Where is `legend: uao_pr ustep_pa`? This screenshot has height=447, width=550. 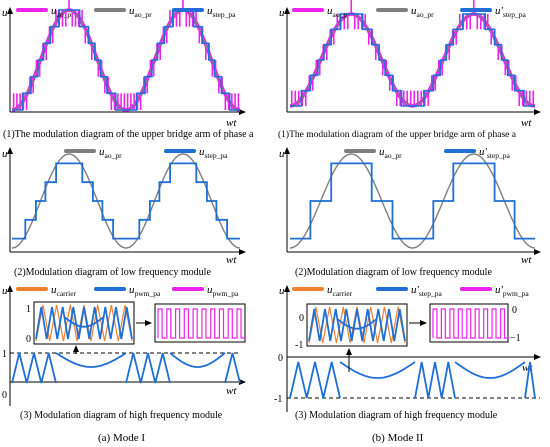 legend: uao_pr ustep_pa is located at coordinates (146, 153).